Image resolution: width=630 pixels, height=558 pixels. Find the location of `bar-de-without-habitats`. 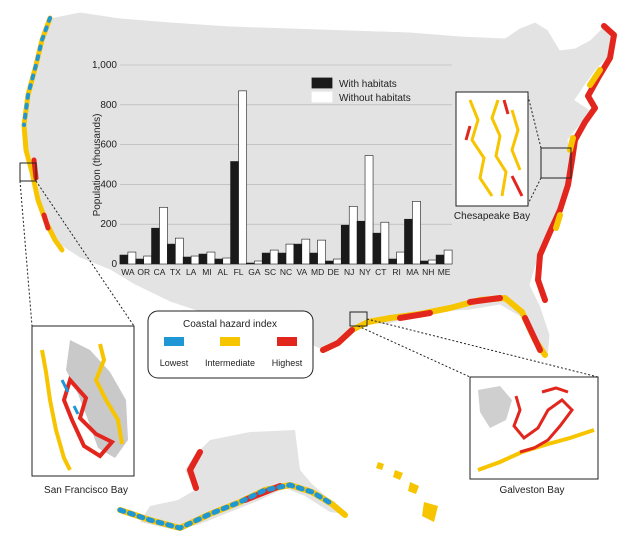

bar-de-without-habitats is located at coordinates (337, 261).